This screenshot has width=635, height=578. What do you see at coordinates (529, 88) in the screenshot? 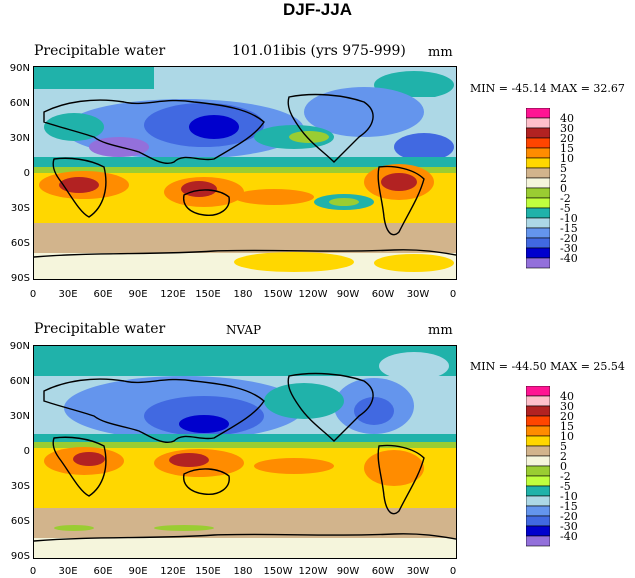
I see `min-value: -45.14` at bounding box center [529, 88].